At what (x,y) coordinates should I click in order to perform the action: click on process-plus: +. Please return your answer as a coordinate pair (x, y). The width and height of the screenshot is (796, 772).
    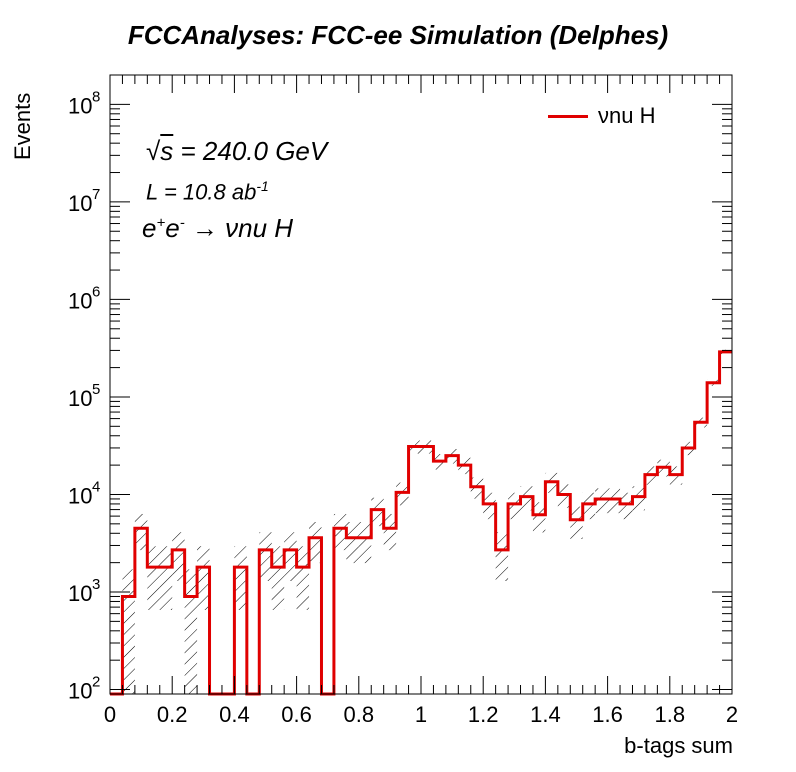
    Looking at the image, I should click on (161, 223).